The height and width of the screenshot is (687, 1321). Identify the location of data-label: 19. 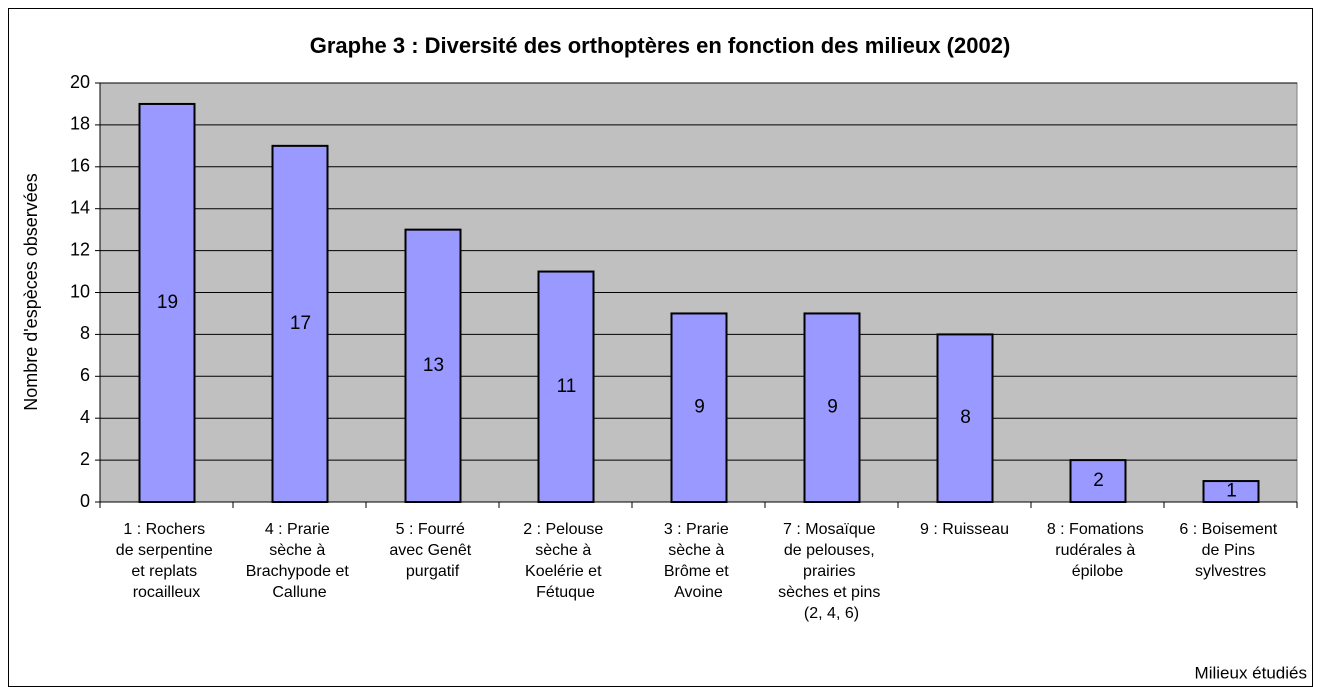
(167, 302).